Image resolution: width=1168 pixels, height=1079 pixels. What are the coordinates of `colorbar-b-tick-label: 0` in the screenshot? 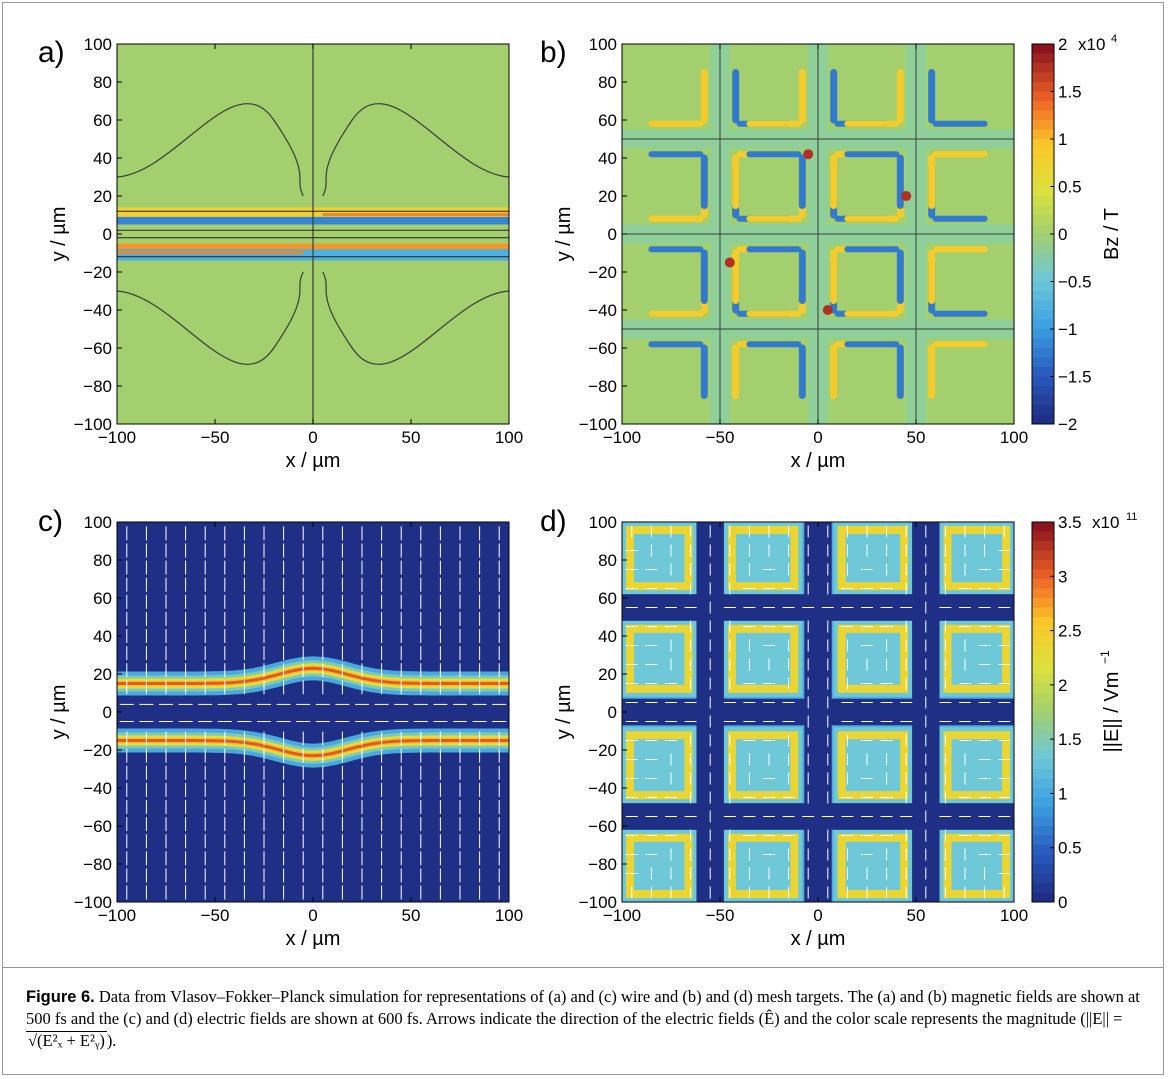 It's located at (1062, 234).